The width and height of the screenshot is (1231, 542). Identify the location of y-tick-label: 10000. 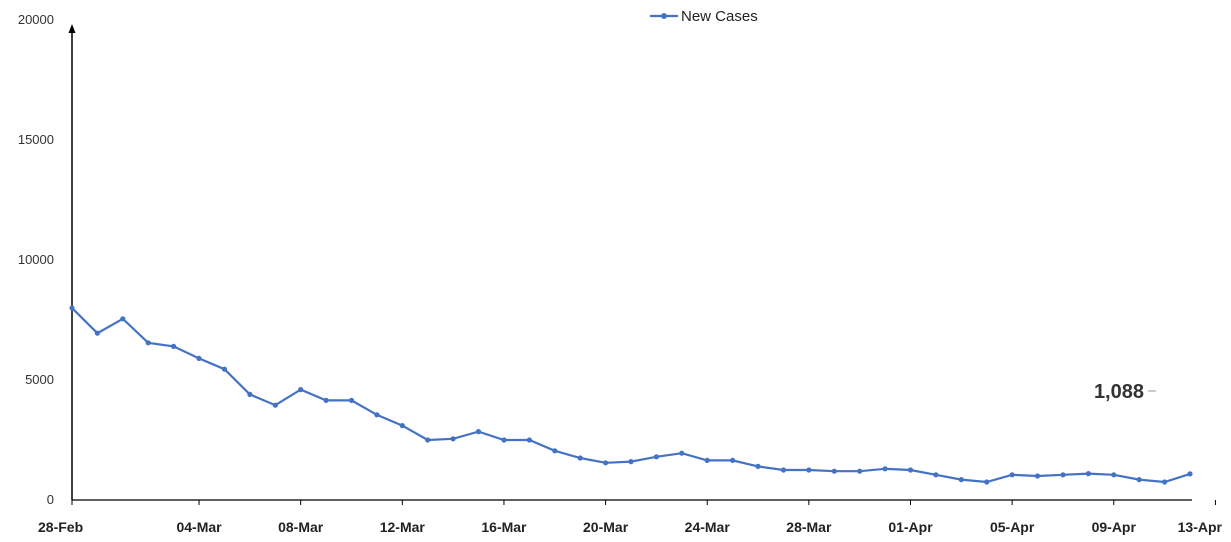
(36, 259).